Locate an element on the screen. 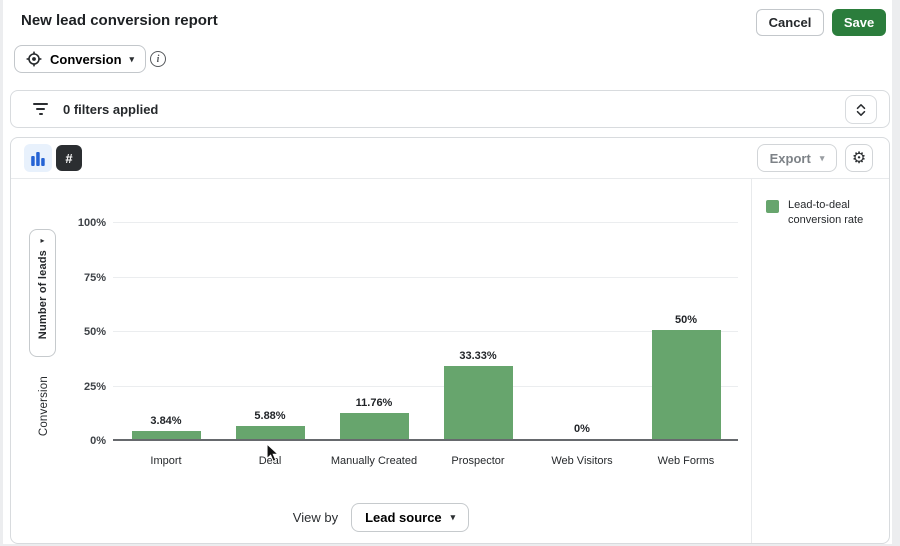 The width and height of the screenshot is (900, 546). expand-axis-arrow-icon: ▸ is located at coordinates (42, 240).